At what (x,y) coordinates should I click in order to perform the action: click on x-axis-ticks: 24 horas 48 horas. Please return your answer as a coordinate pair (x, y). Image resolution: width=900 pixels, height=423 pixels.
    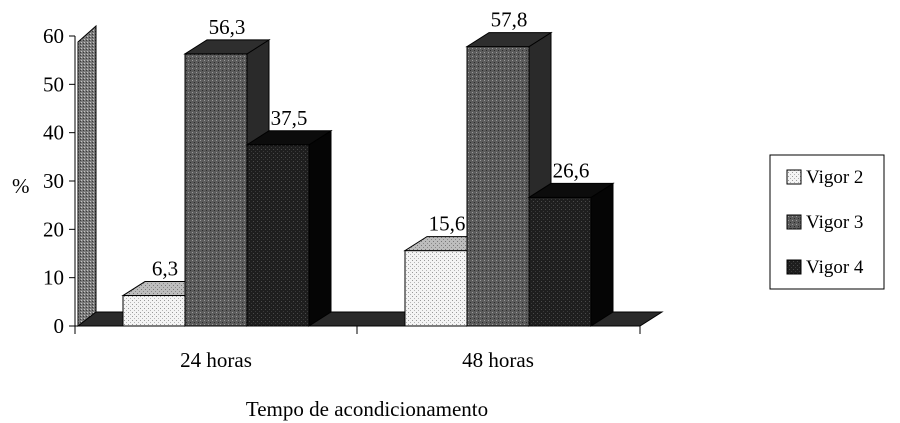
    Looking at the image, I should click on (357, 349).